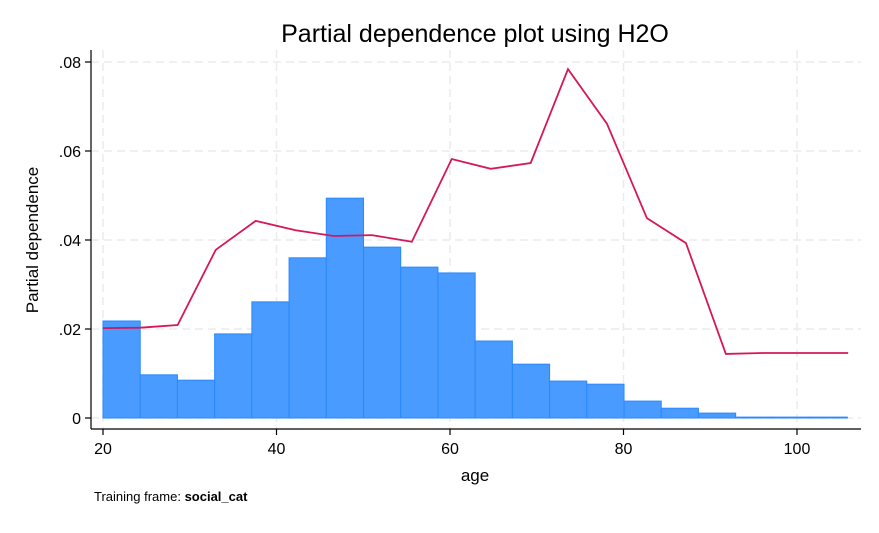  Describe the element at coordinates (70, 63) in the screenshot. I see `y-tick-label: .08` at that location.